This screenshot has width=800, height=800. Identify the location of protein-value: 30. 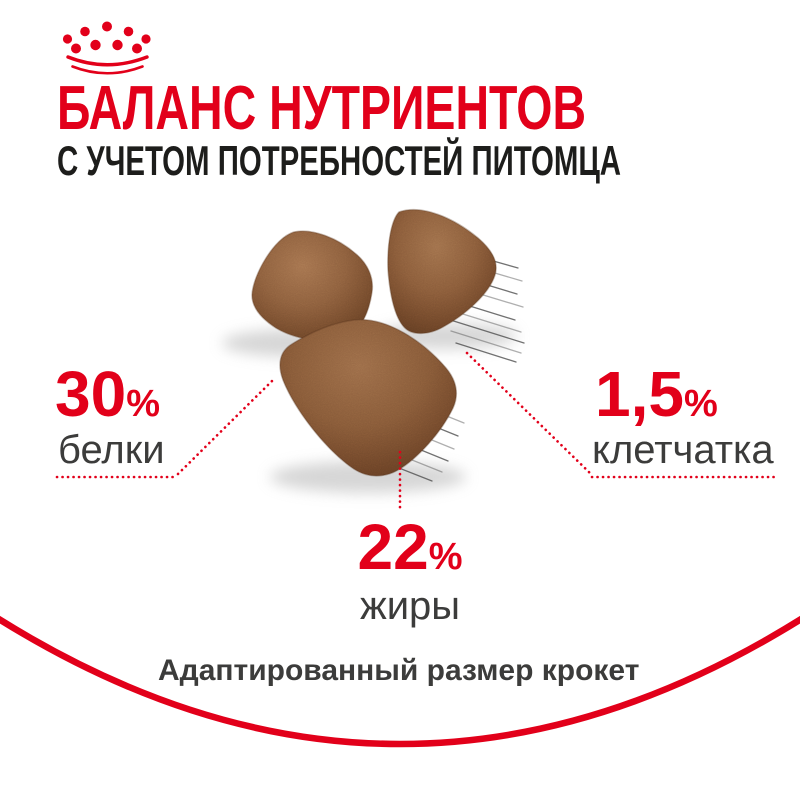
(91, 394).